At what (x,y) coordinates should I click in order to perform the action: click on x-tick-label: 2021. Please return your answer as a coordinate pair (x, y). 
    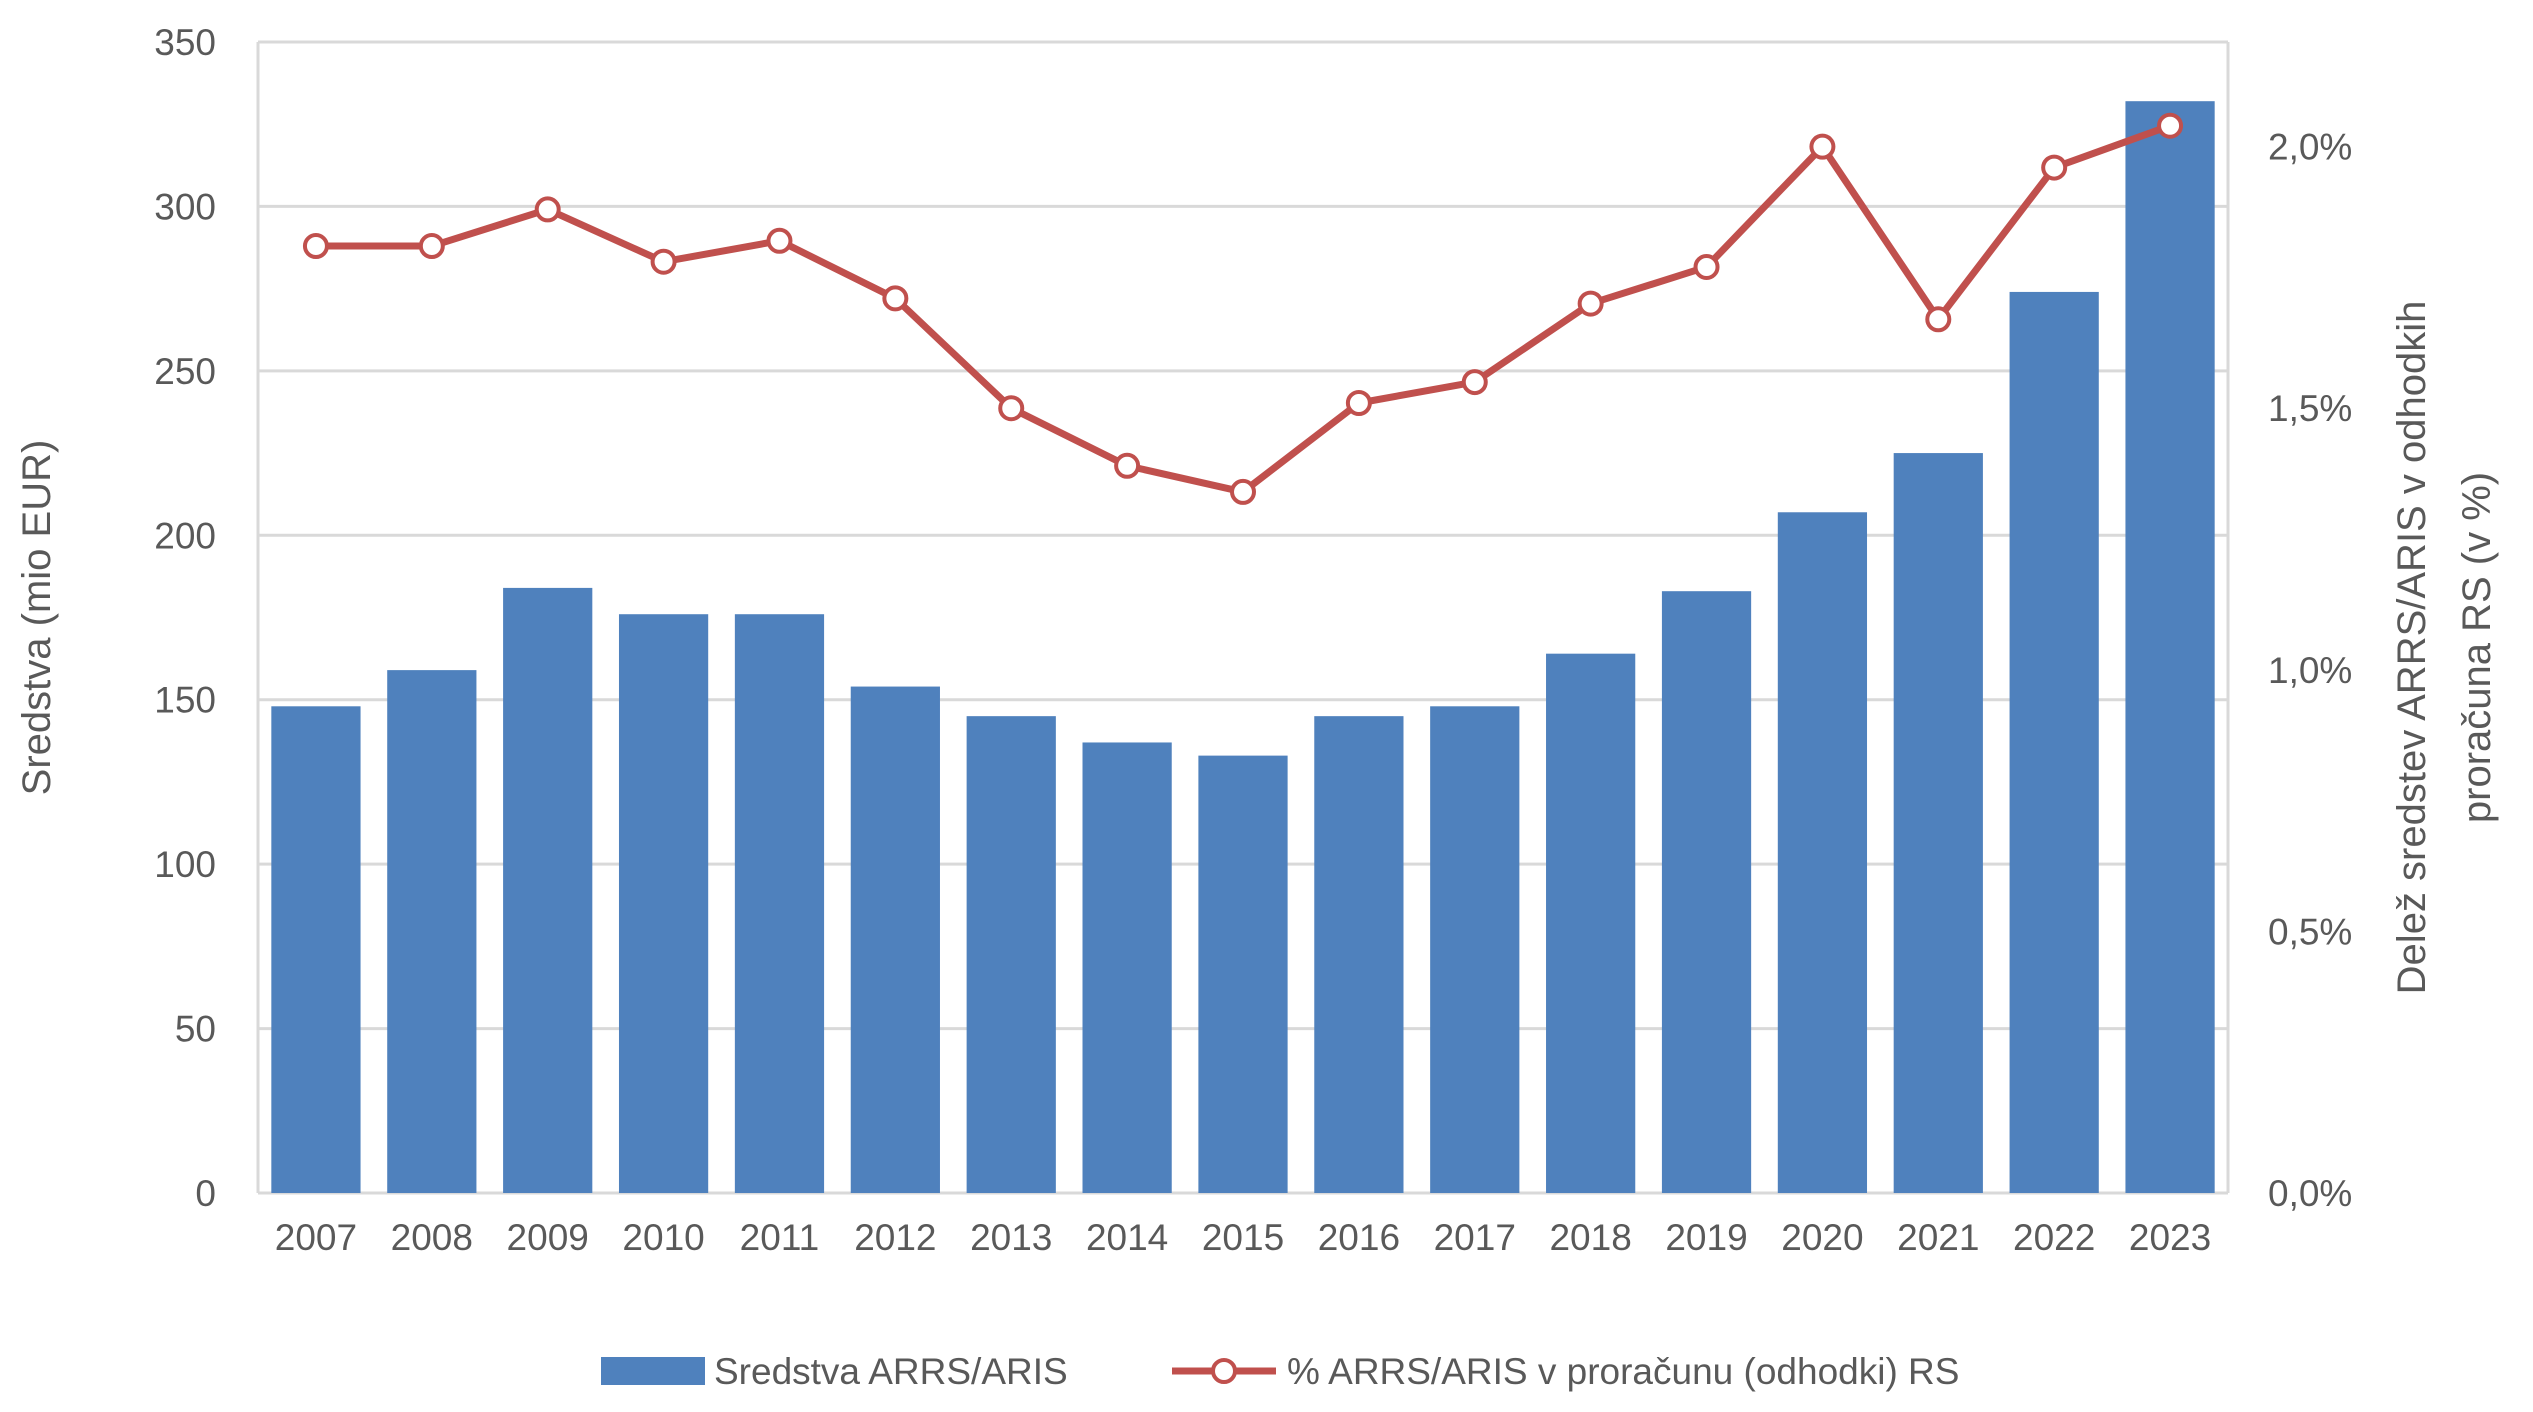
    Looking at the image, I should click on (1938, 1237).